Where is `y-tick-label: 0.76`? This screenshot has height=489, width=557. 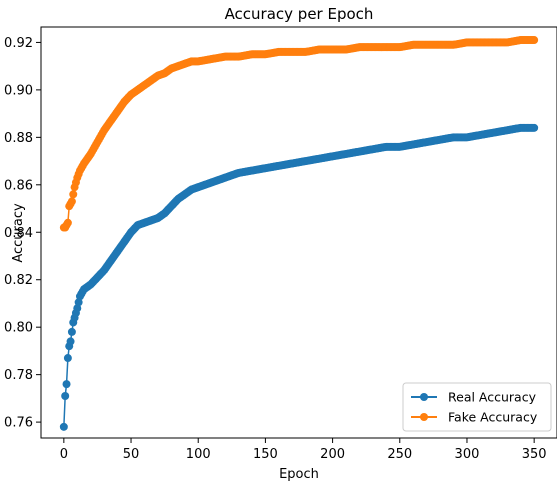 y-tick-label: 0.76 is located at coordinates (18, 423).